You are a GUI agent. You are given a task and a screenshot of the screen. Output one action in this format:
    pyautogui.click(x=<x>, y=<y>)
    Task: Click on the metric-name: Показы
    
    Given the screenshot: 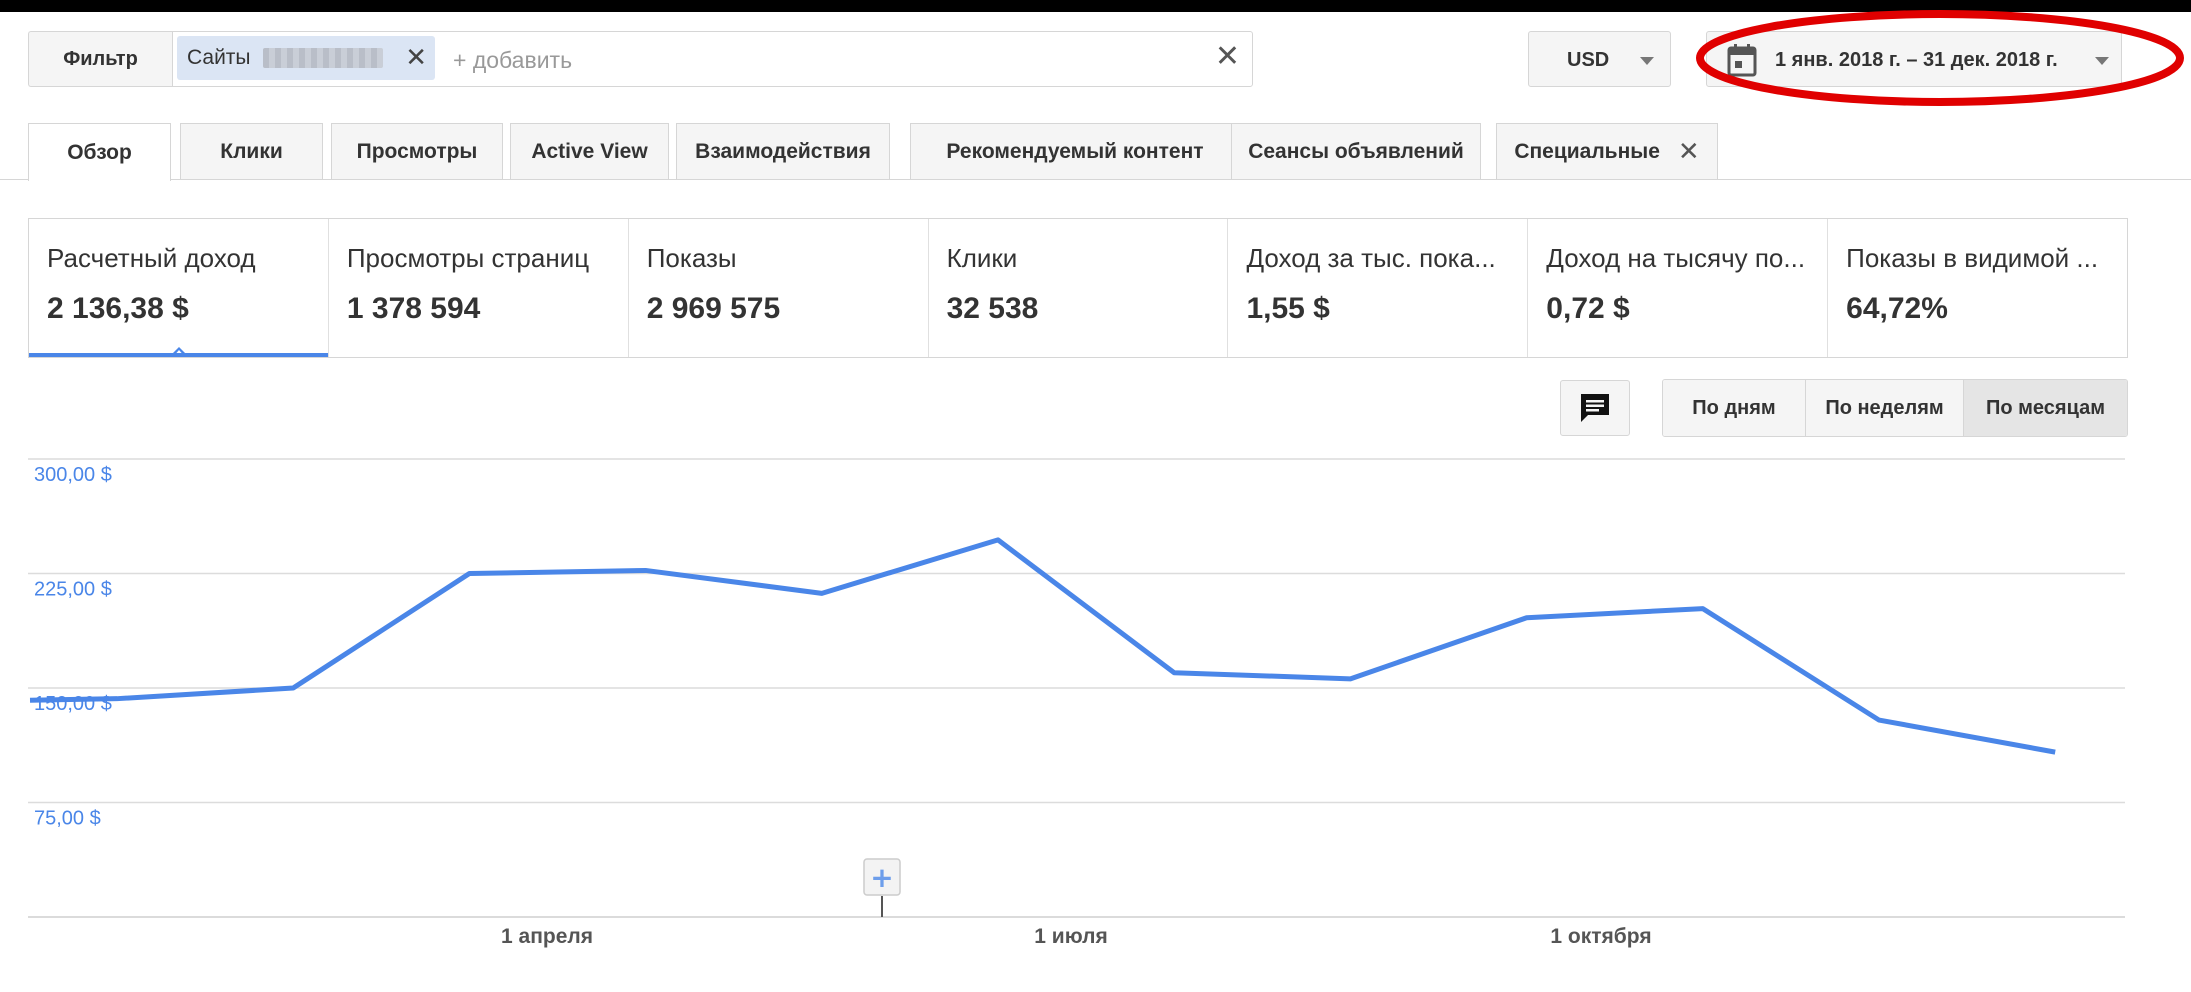 What is the action you would take?
    pyautogui.click(x=691, y=258)
    